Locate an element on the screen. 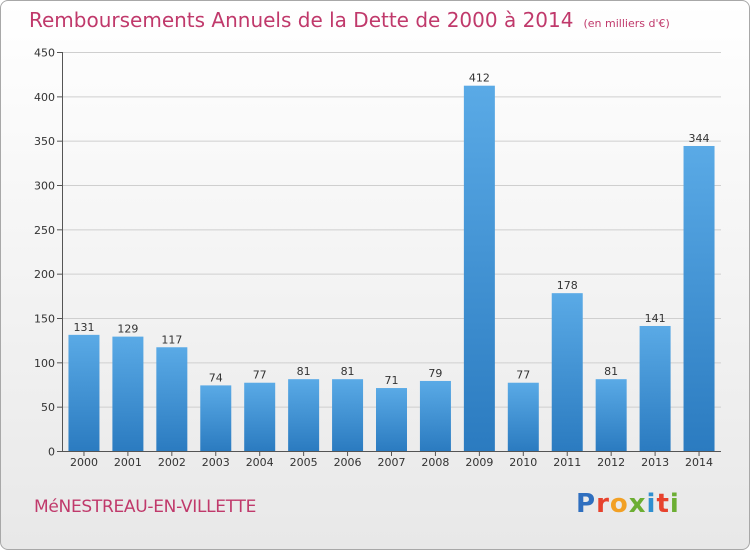 This screenshot has width=750, height=550. bar-2004 is located at coordinates (260, 416).